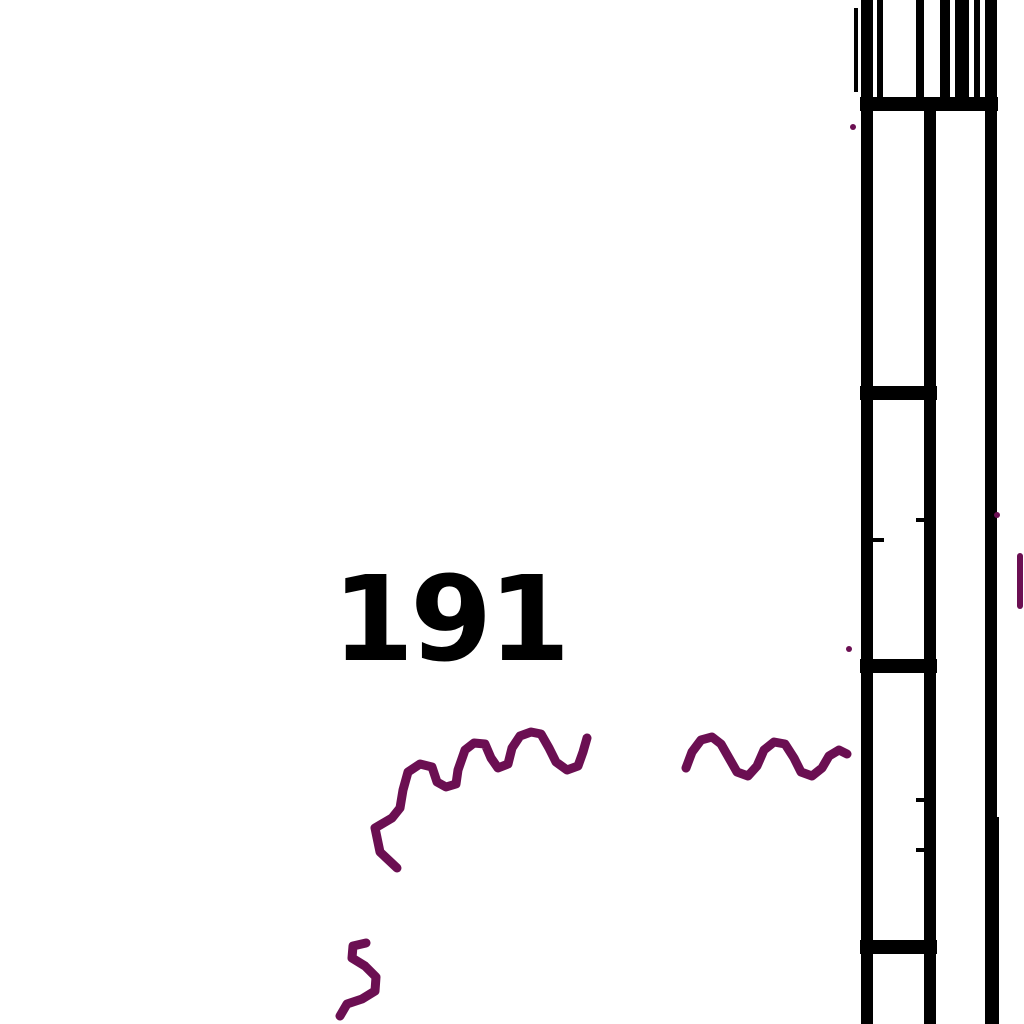 This screenshot has height=1024, width=1024. I want to click on wavy-annotation-line-left, so click(481, 800).